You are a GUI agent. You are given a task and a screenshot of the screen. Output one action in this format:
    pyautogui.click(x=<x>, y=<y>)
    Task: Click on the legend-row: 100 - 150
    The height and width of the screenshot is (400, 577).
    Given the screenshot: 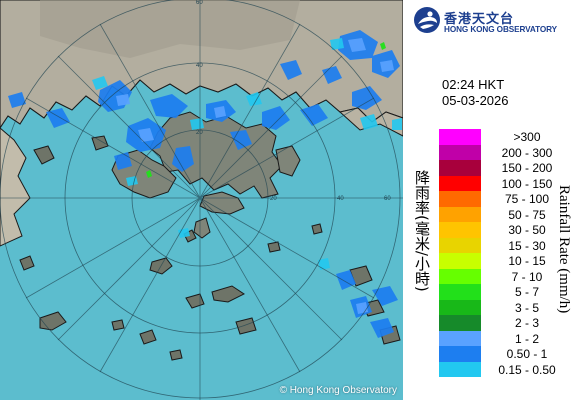 What is the action you would take?
    pyautogui.click(x=506, y=183)
    